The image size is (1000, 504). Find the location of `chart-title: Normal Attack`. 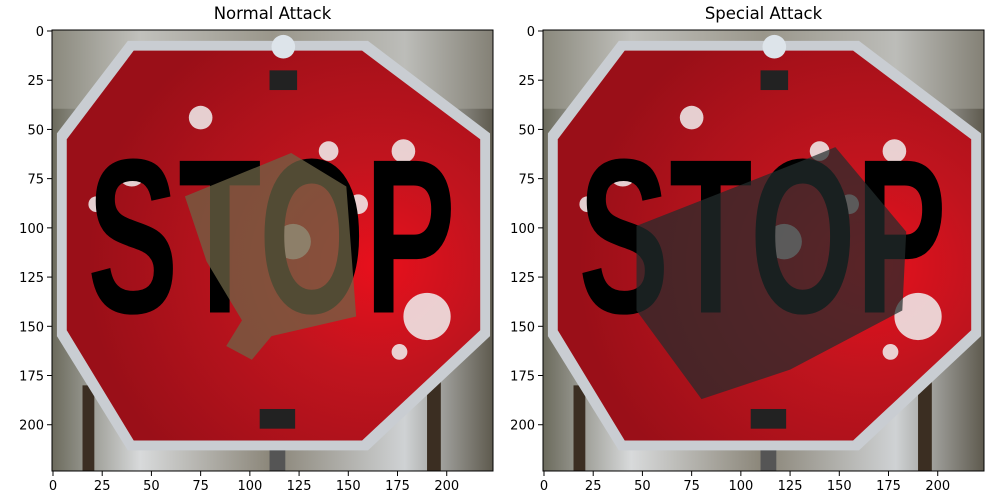

chart-title: Normal Attack is located at coordinates (273, 13).